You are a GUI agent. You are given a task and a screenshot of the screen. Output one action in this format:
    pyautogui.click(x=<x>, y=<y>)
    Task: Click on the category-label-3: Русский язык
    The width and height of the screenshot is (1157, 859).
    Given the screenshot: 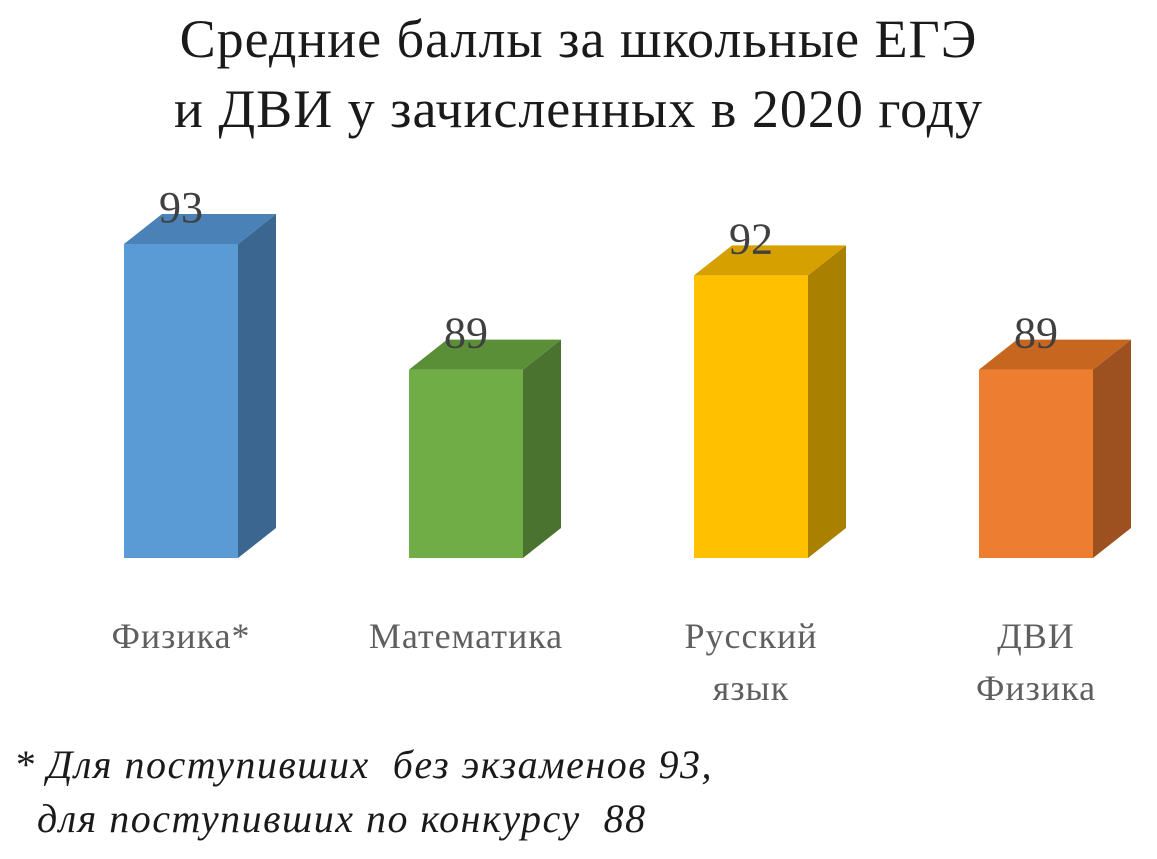 What is the action you would take?
    pyautogui.click(x=751, y=662)
    